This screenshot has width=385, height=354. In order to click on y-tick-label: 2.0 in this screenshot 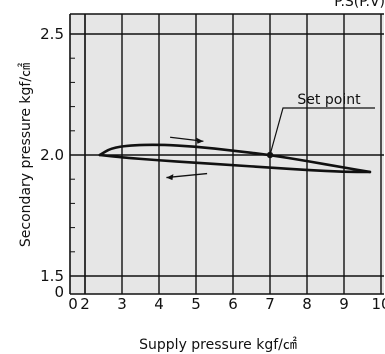, I will do `click(52, 155)`.